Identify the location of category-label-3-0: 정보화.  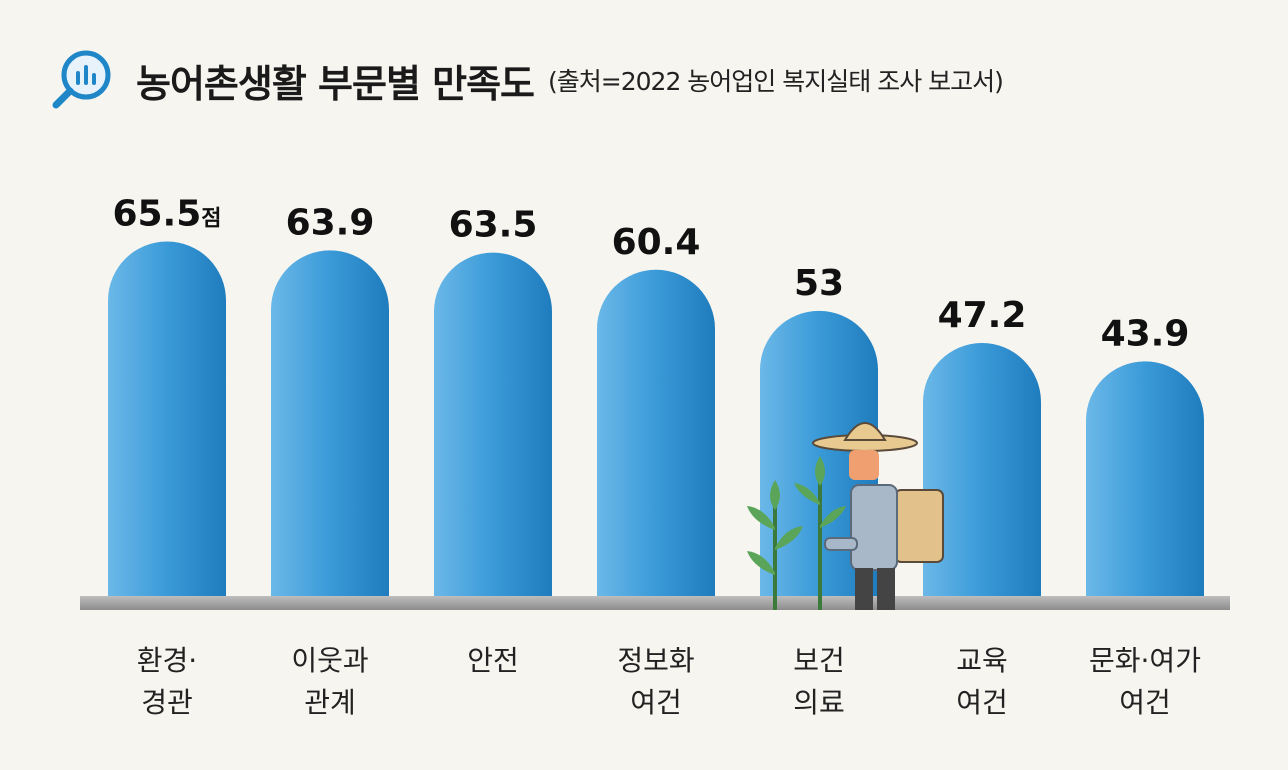
(655, 660).